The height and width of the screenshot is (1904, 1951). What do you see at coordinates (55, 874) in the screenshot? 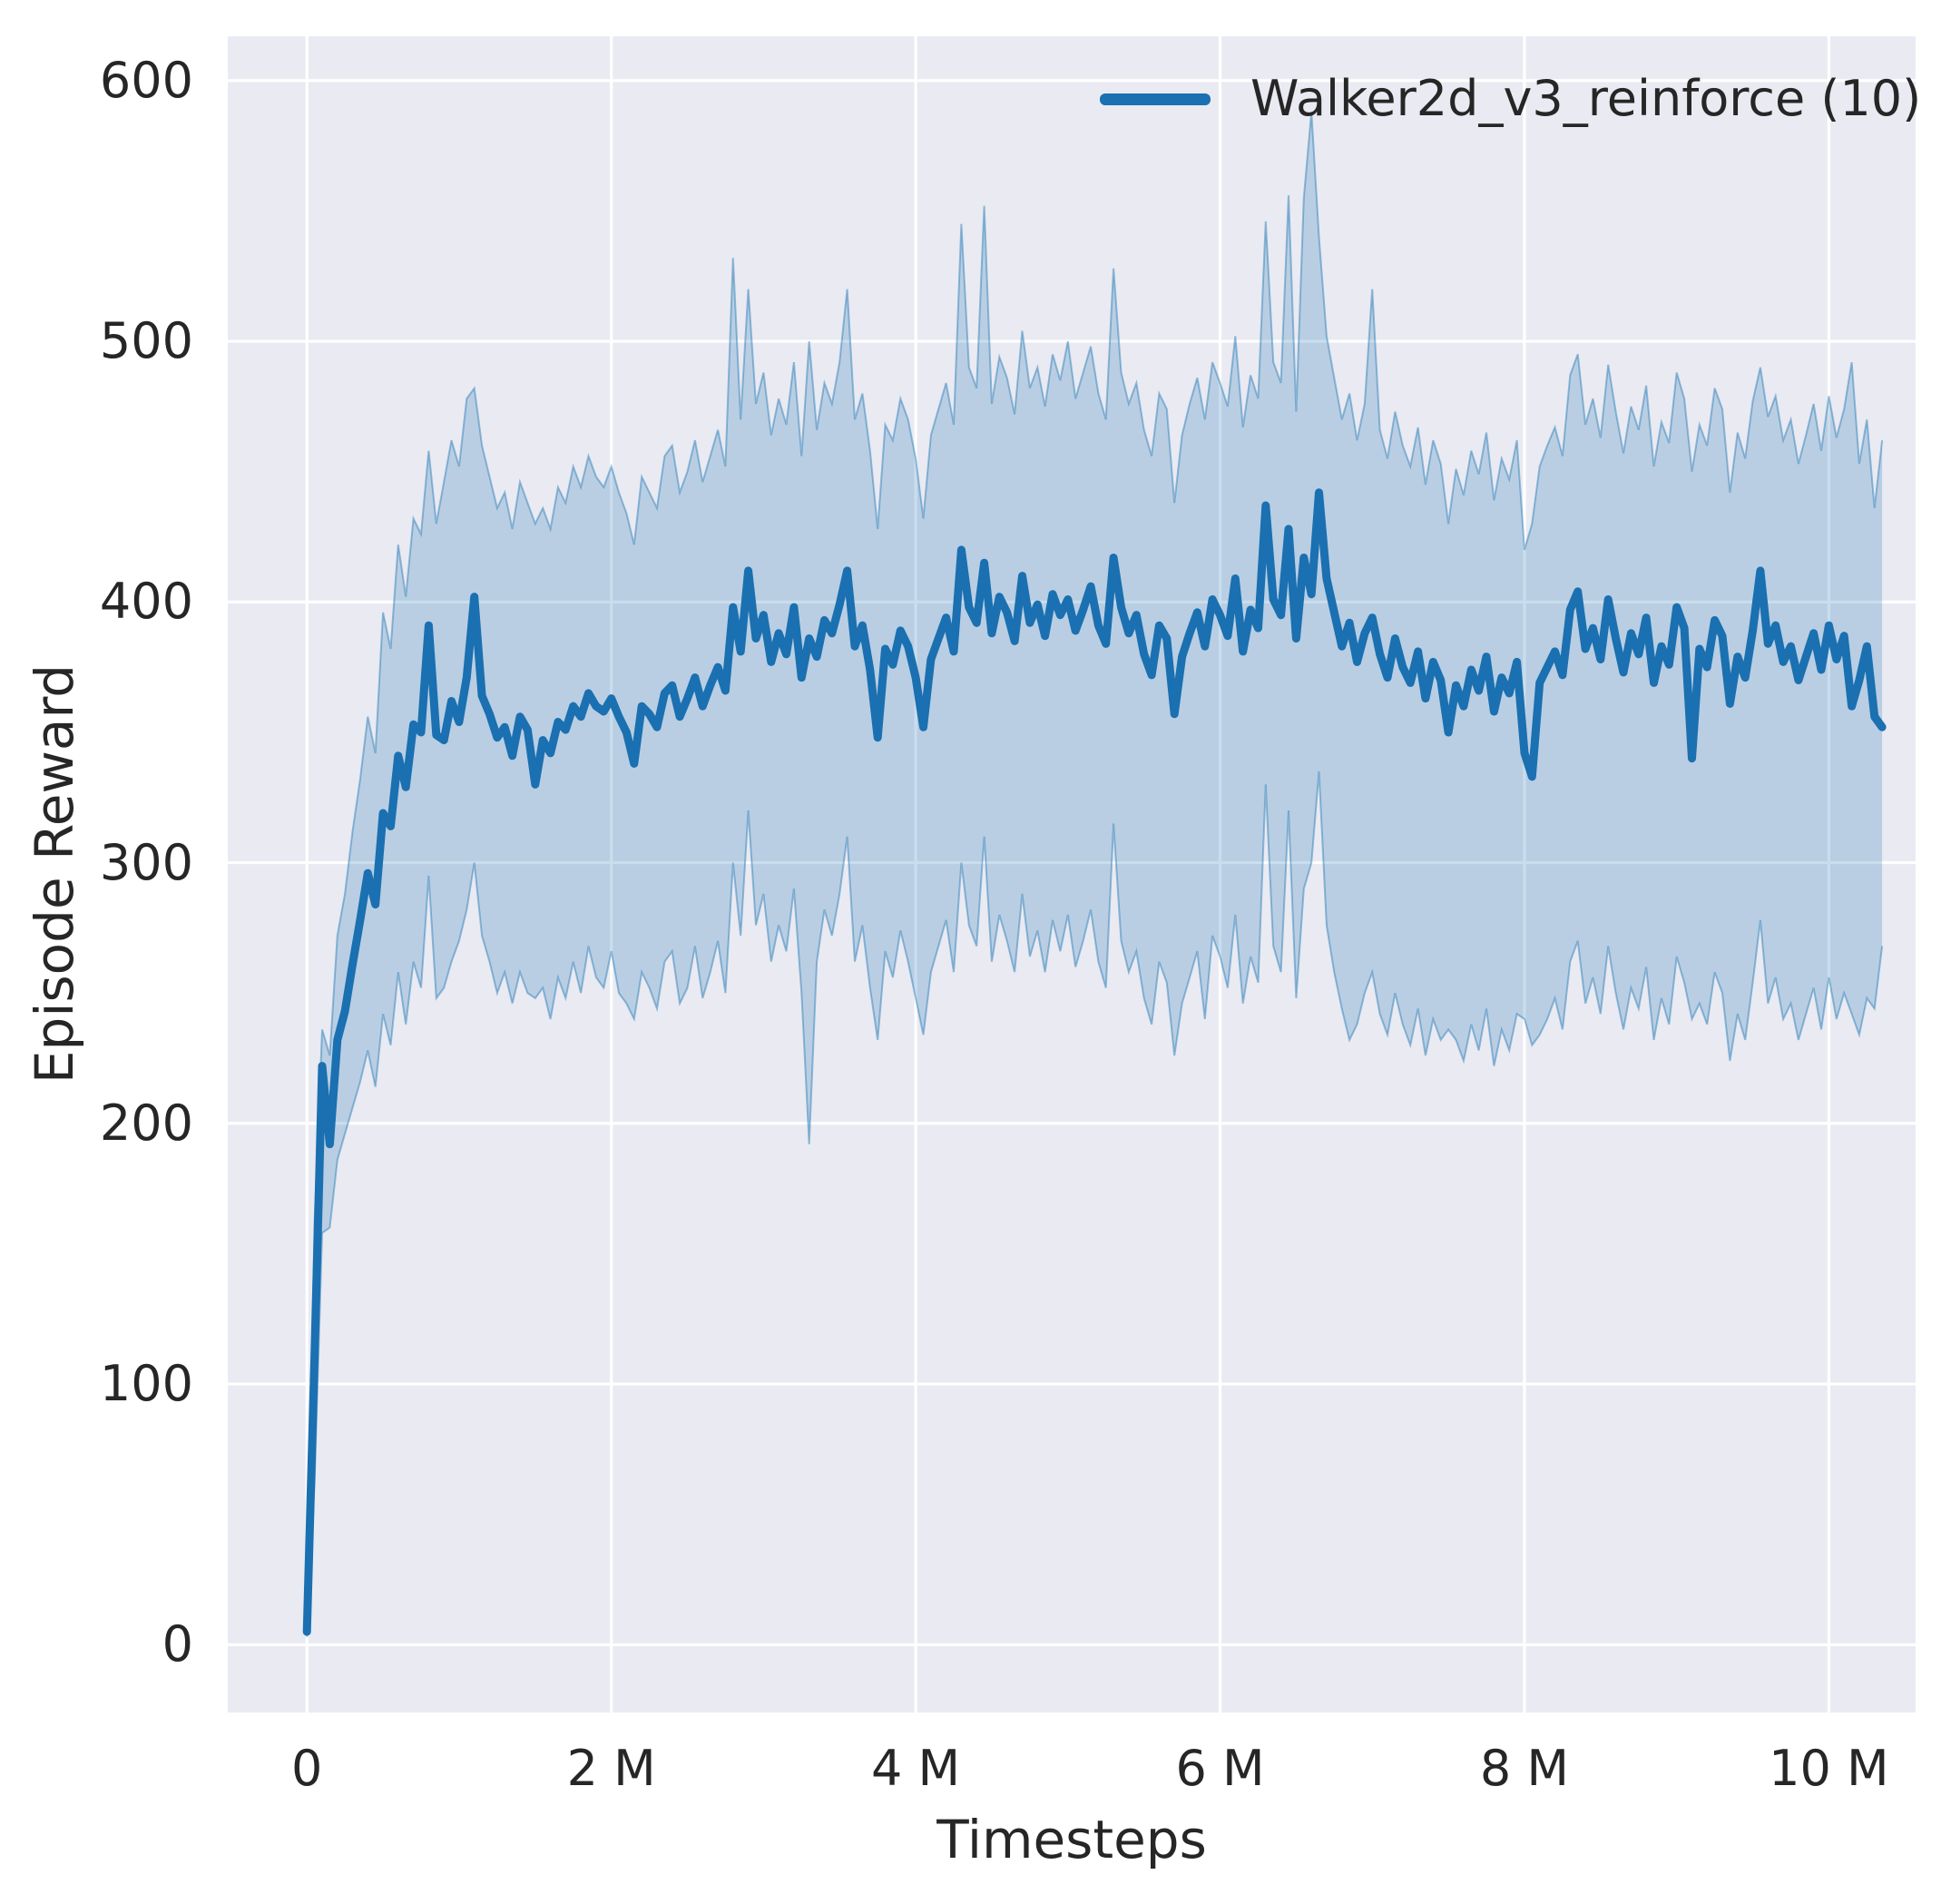
I see `y-axis-label: Episode Reward` at bounding box center [55, 874].